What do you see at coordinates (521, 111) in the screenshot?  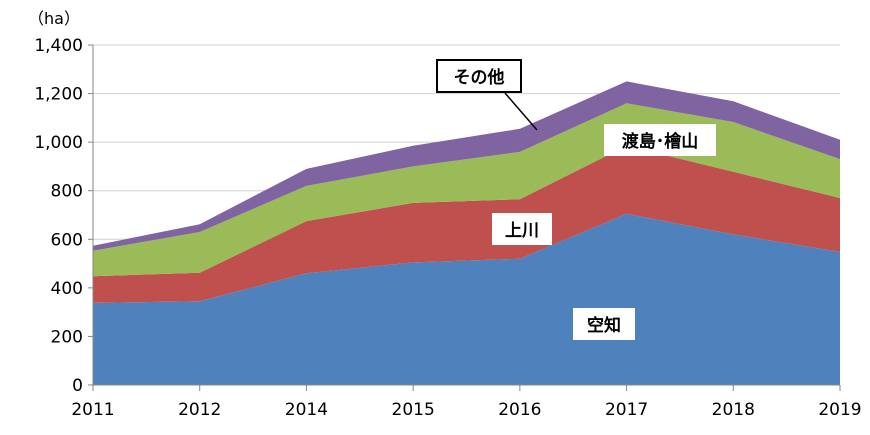 I see `leader-line` at bounding box center [521, 111].